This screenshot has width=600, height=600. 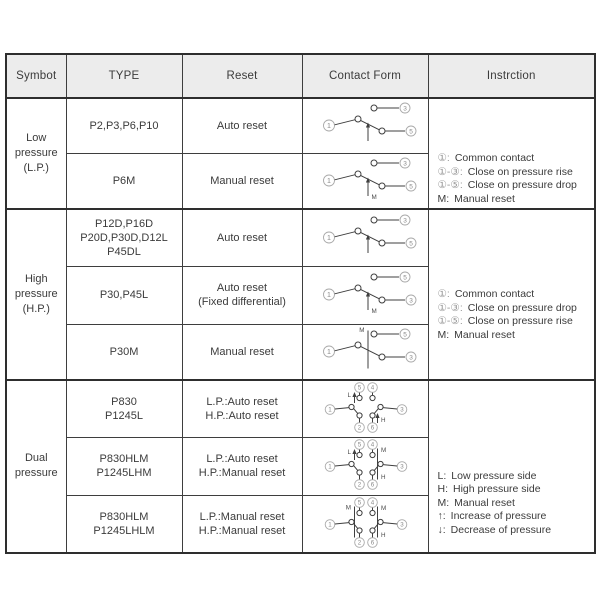 I want to click on table-row-hp-3: P30M Manual reset 1 3 5 M, so click(x=300, y=351).